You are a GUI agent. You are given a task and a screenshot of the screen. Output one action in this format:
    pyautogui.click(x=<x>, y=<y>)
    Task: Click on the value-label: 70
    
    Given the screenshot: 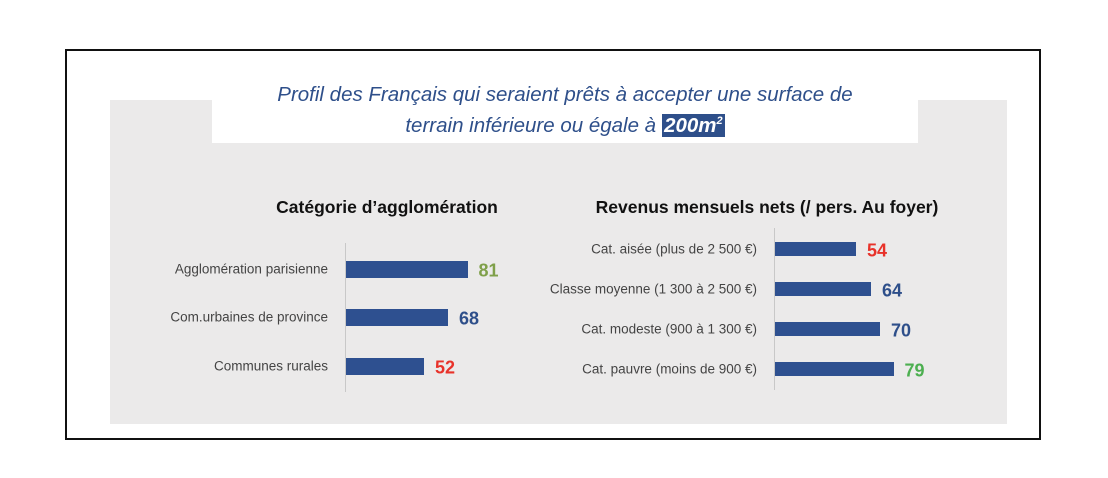 What is the action you would take?
    pyautogui.click(x=901, y=330)
    